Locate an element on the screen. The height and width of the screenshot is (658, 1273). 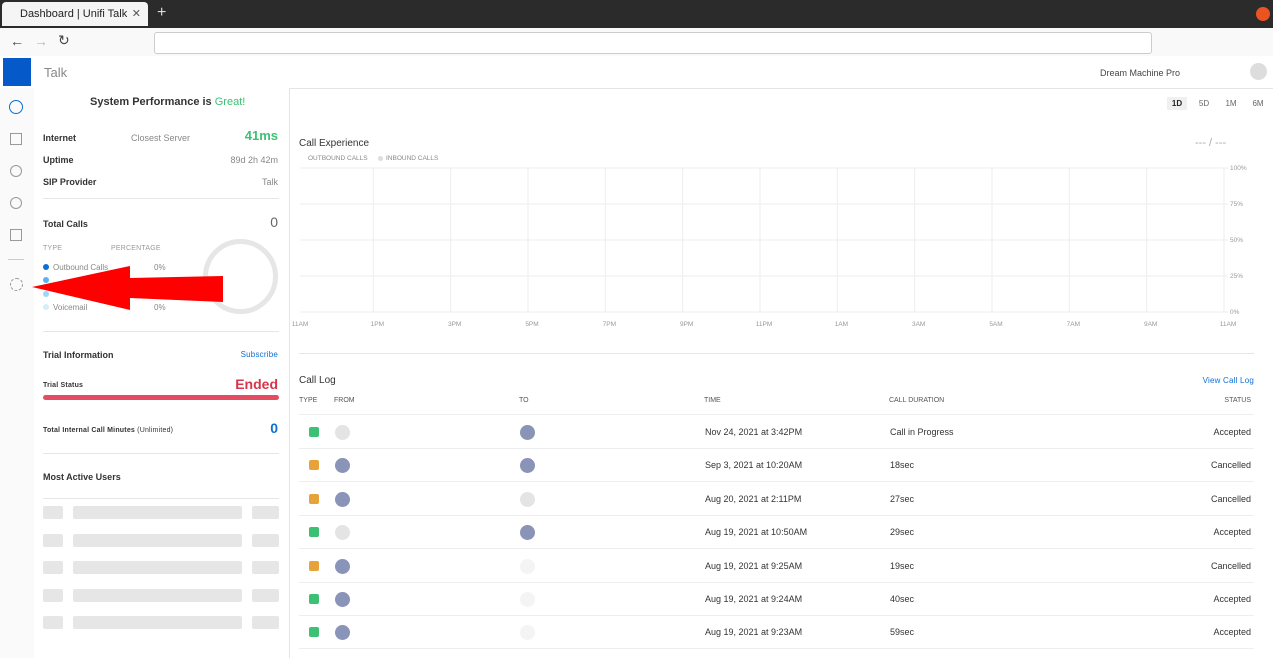
y-label: 100% is located at coordinates (1238, 168).